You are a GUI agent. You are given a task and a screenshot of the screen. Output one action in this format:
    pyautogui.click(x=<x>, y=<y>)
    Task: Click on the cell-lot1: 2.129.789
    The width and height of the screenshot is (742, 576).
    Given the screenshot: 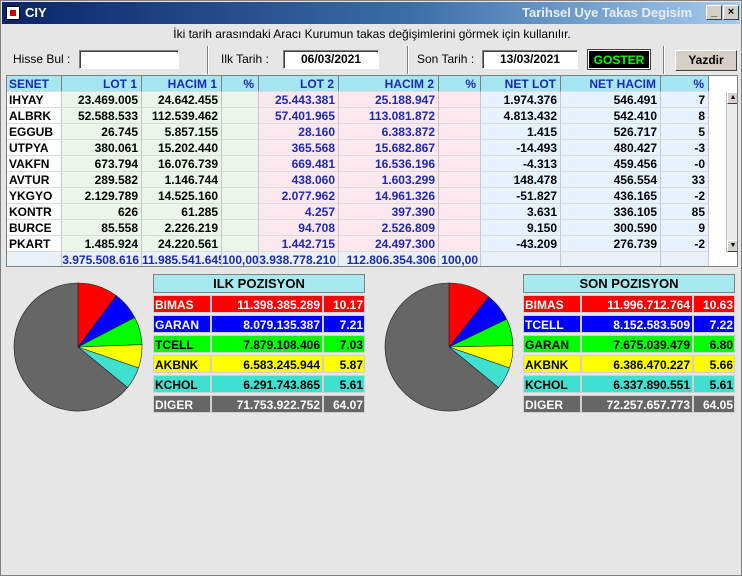 What is the action you would take?
    pyautogui.click(x=102, y=196)
    